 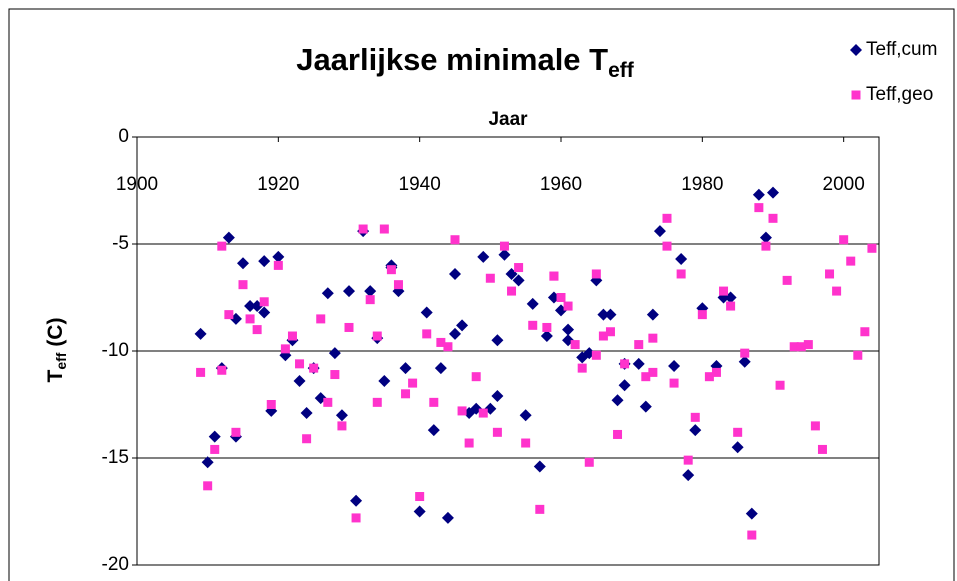 I want to click on x-tick-label: 1980, so click(x=702, y=184).